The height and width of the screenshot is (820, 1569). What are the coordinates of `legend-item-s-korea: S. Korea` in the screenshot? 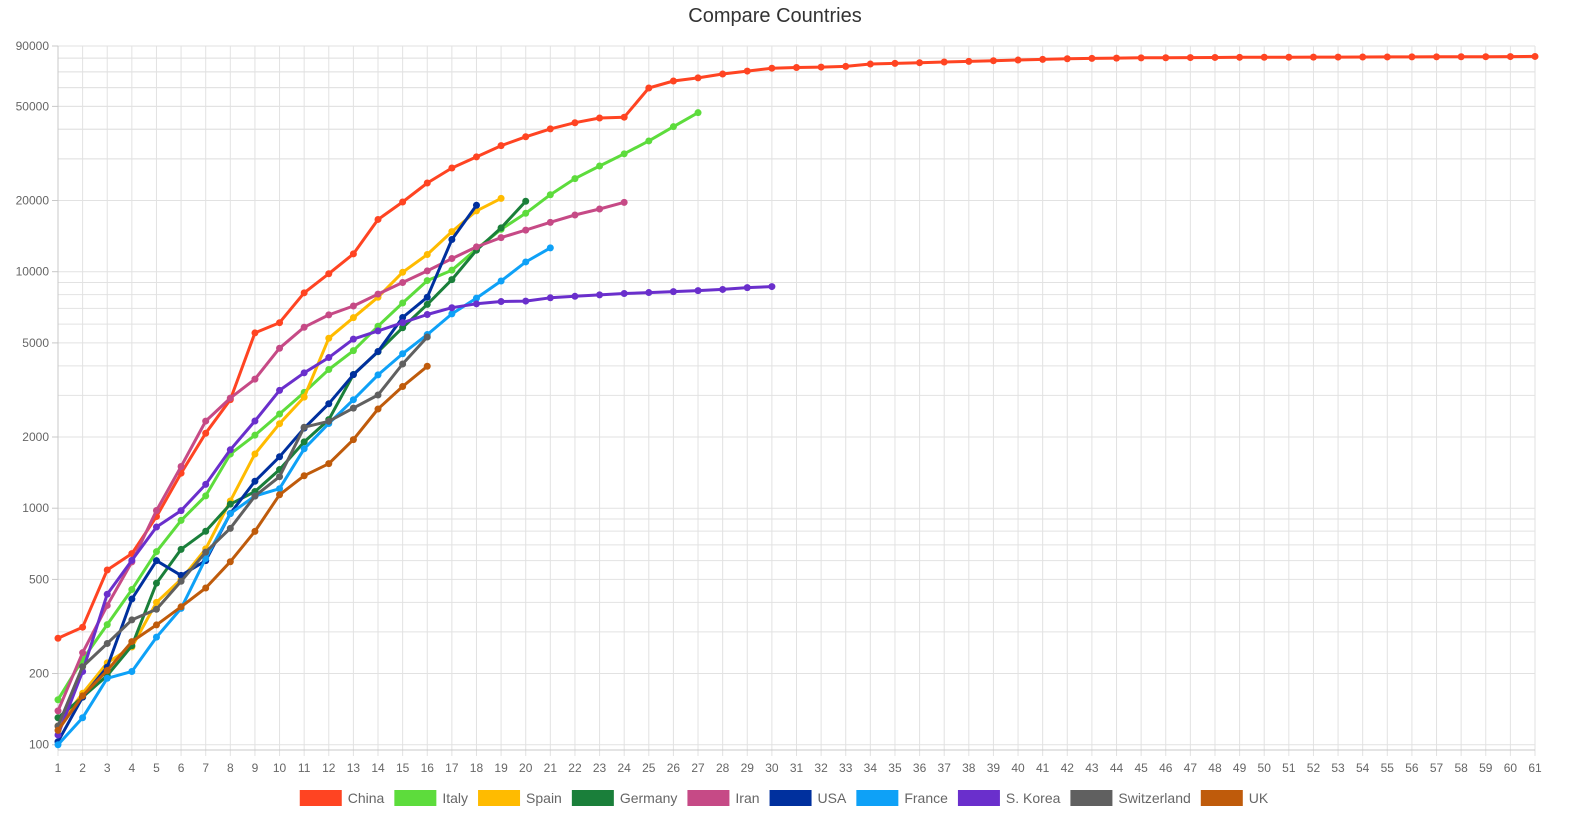 It's located at (1009, 798).